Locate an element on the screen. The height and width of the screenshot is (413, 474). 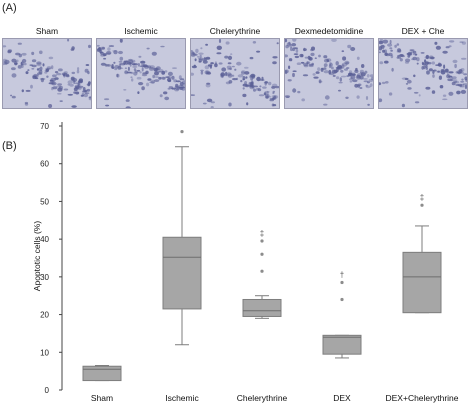
y-tick-label: 70 is located at coordinates (44, 126).